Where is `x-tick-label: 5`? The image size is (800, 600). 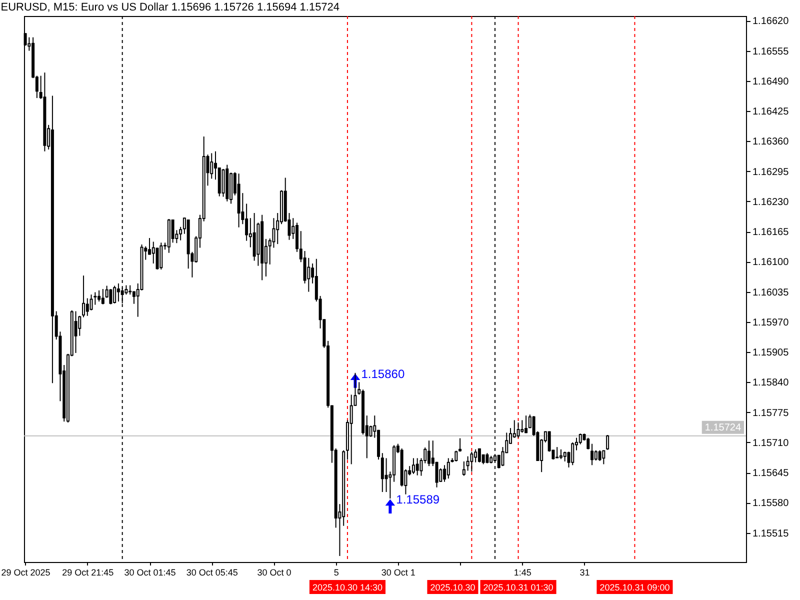 x-tick-label: 5 is located at coordinates (336, 573).